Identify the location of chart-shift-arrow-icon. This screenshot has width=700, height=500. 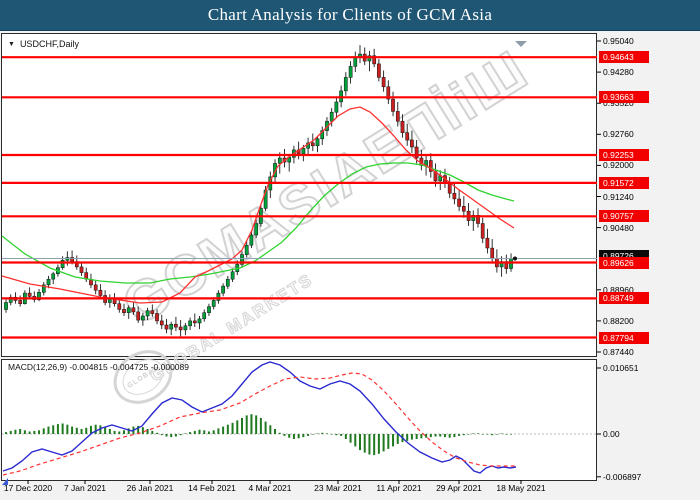
(521, 44).